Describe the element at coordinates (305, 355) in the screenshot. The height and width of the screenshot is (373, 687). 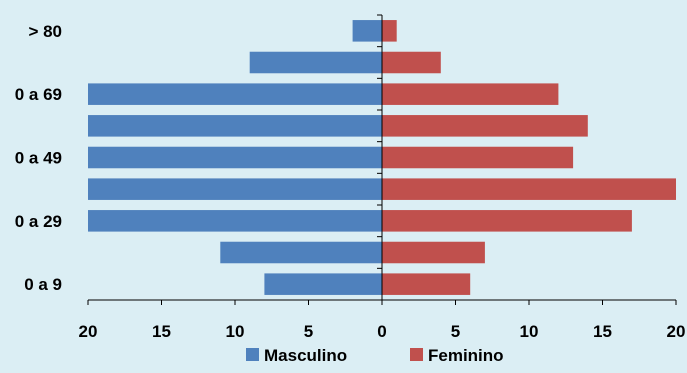
I see `legend-label-masculino: Masculino` at that location.